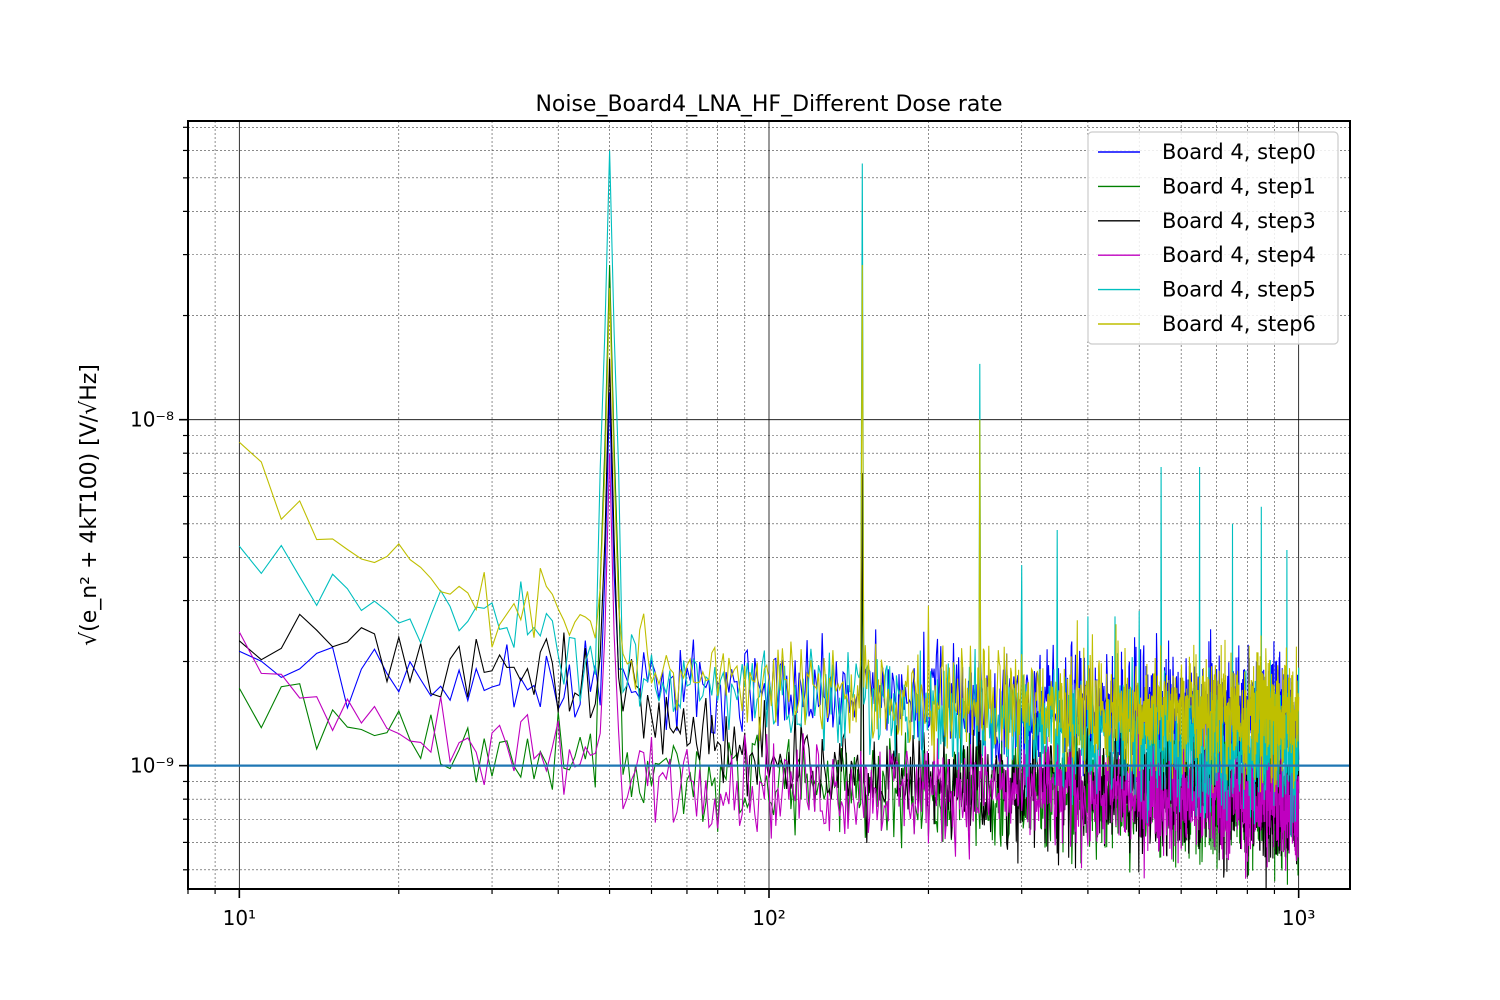  Describe the element at coordinates (159, 498) in the screenshot. I see `y-axis: 10⁻⁹ 10⁻⁸` at that location.